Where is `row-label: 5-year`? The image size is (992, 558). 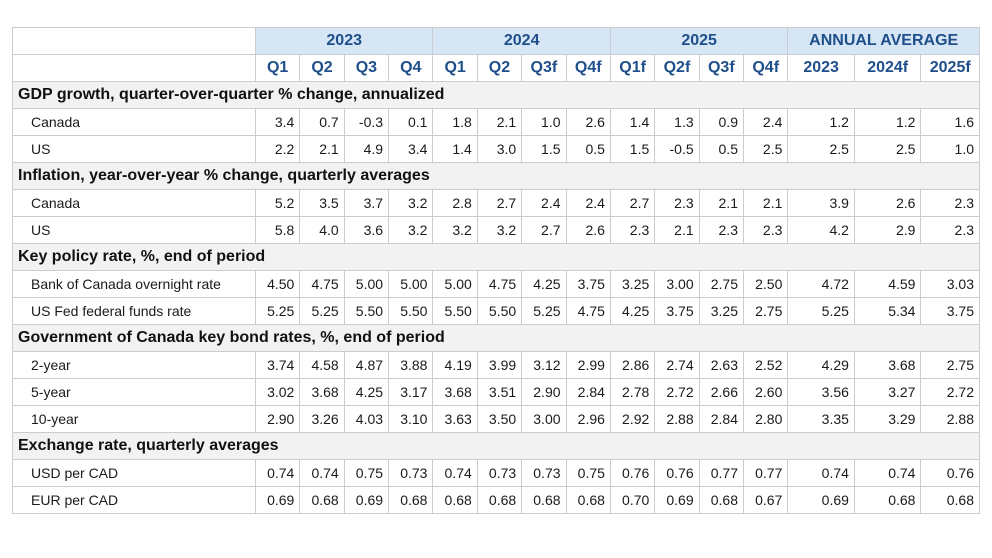
row-label: 5-year is located at coordinates (134, 392).